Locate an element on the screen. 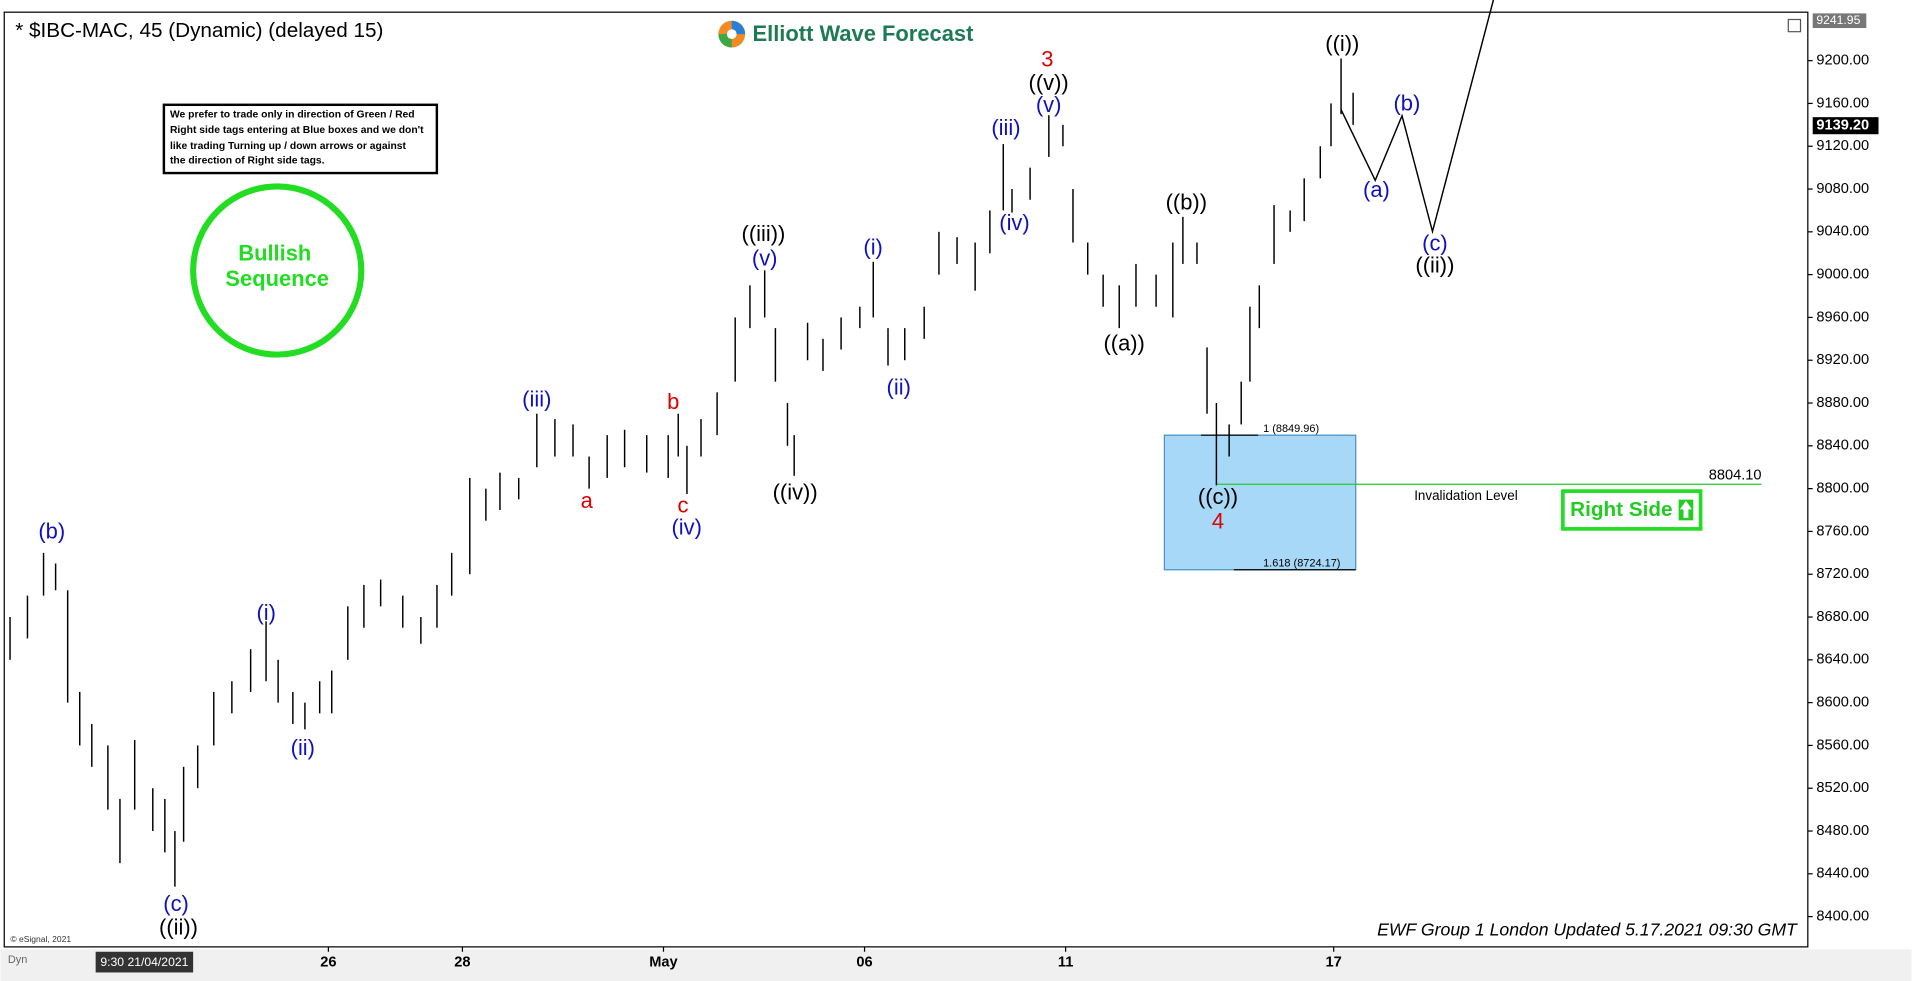  y-tick-label: 8840.00 is located at coordinates (1842, 446).